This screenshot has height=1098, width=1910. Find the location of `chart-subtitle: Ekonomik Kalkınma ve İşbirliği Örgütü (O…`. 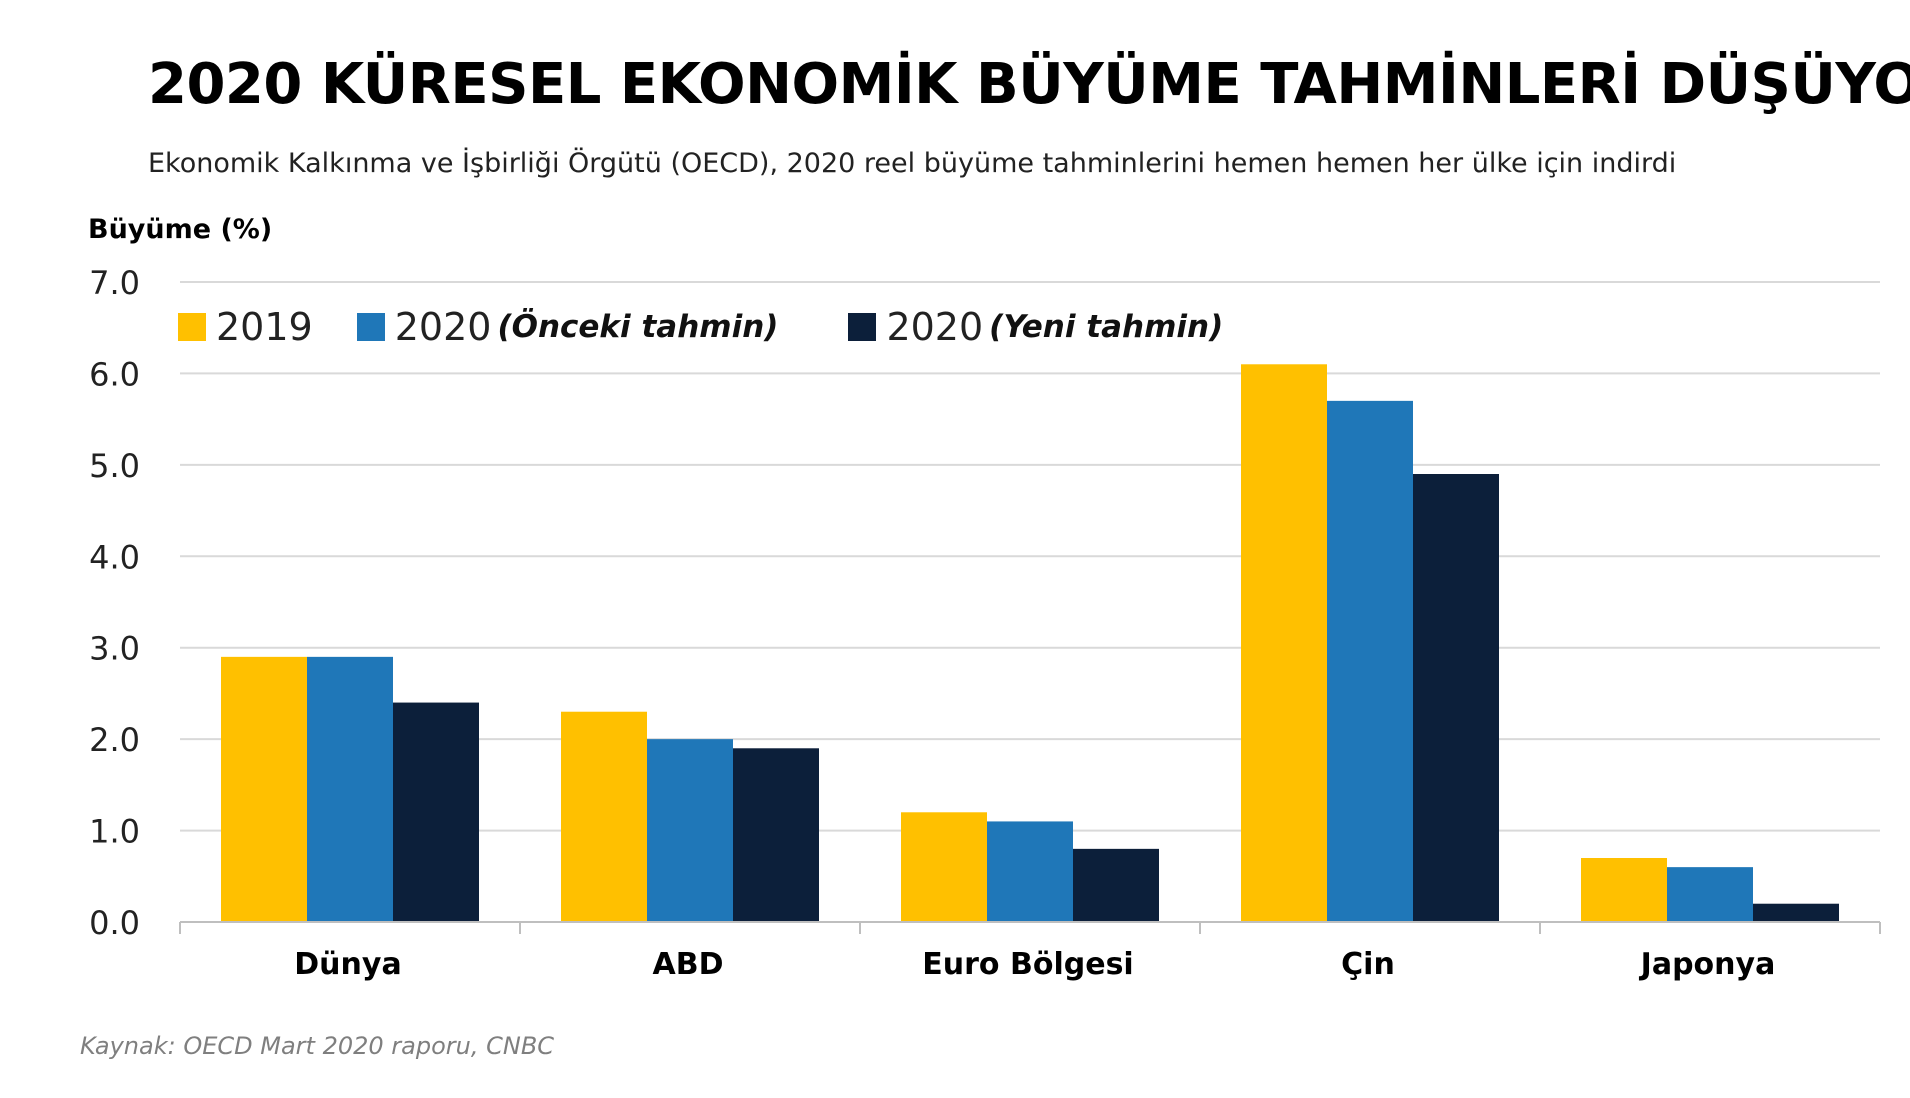

chart-subtitle: Ekonomik Kalkınma ve İşbirliği Örgütü (O… is located at coordinates (912, 163).